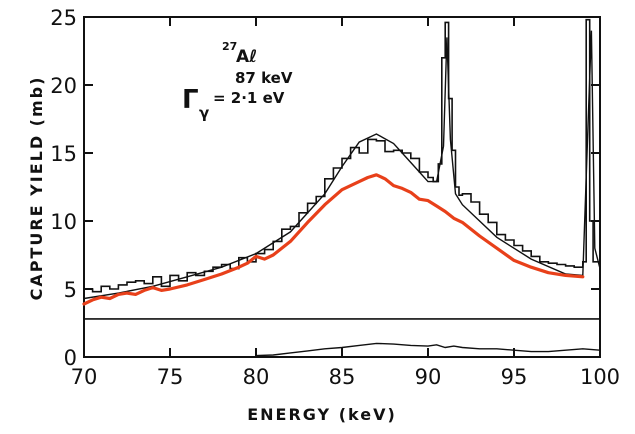 The width and height of the screenshot is (635, 434). Describe the element at coordinates (84, 377) in the screenshot. I see `x-tick-label: 70` at that location.